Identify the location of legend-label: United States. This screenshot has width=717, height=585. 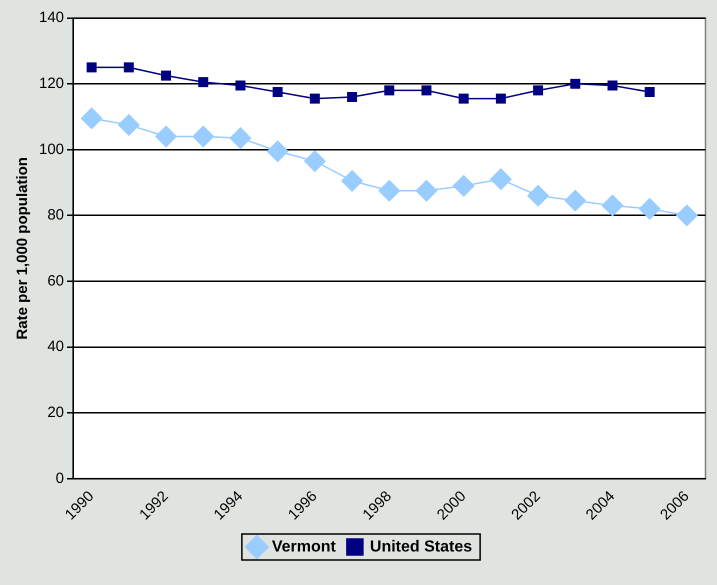
(421, 547).